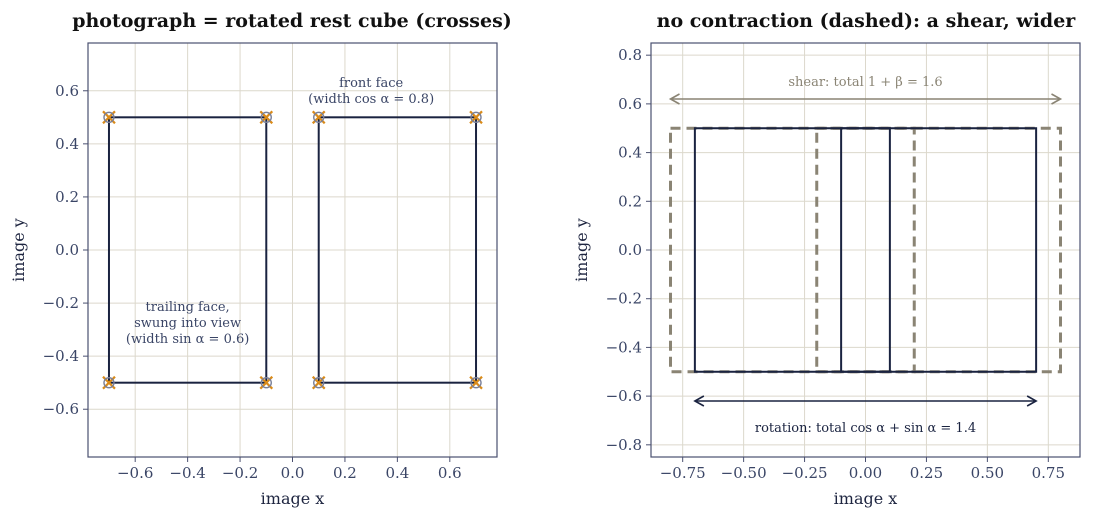 The width and height of the screenshot is (1107, 521). What do you see at coordinates (744, 473) in the screenshot?
I see `x-tick-label: −0.50` at bounding box center [744, 473].